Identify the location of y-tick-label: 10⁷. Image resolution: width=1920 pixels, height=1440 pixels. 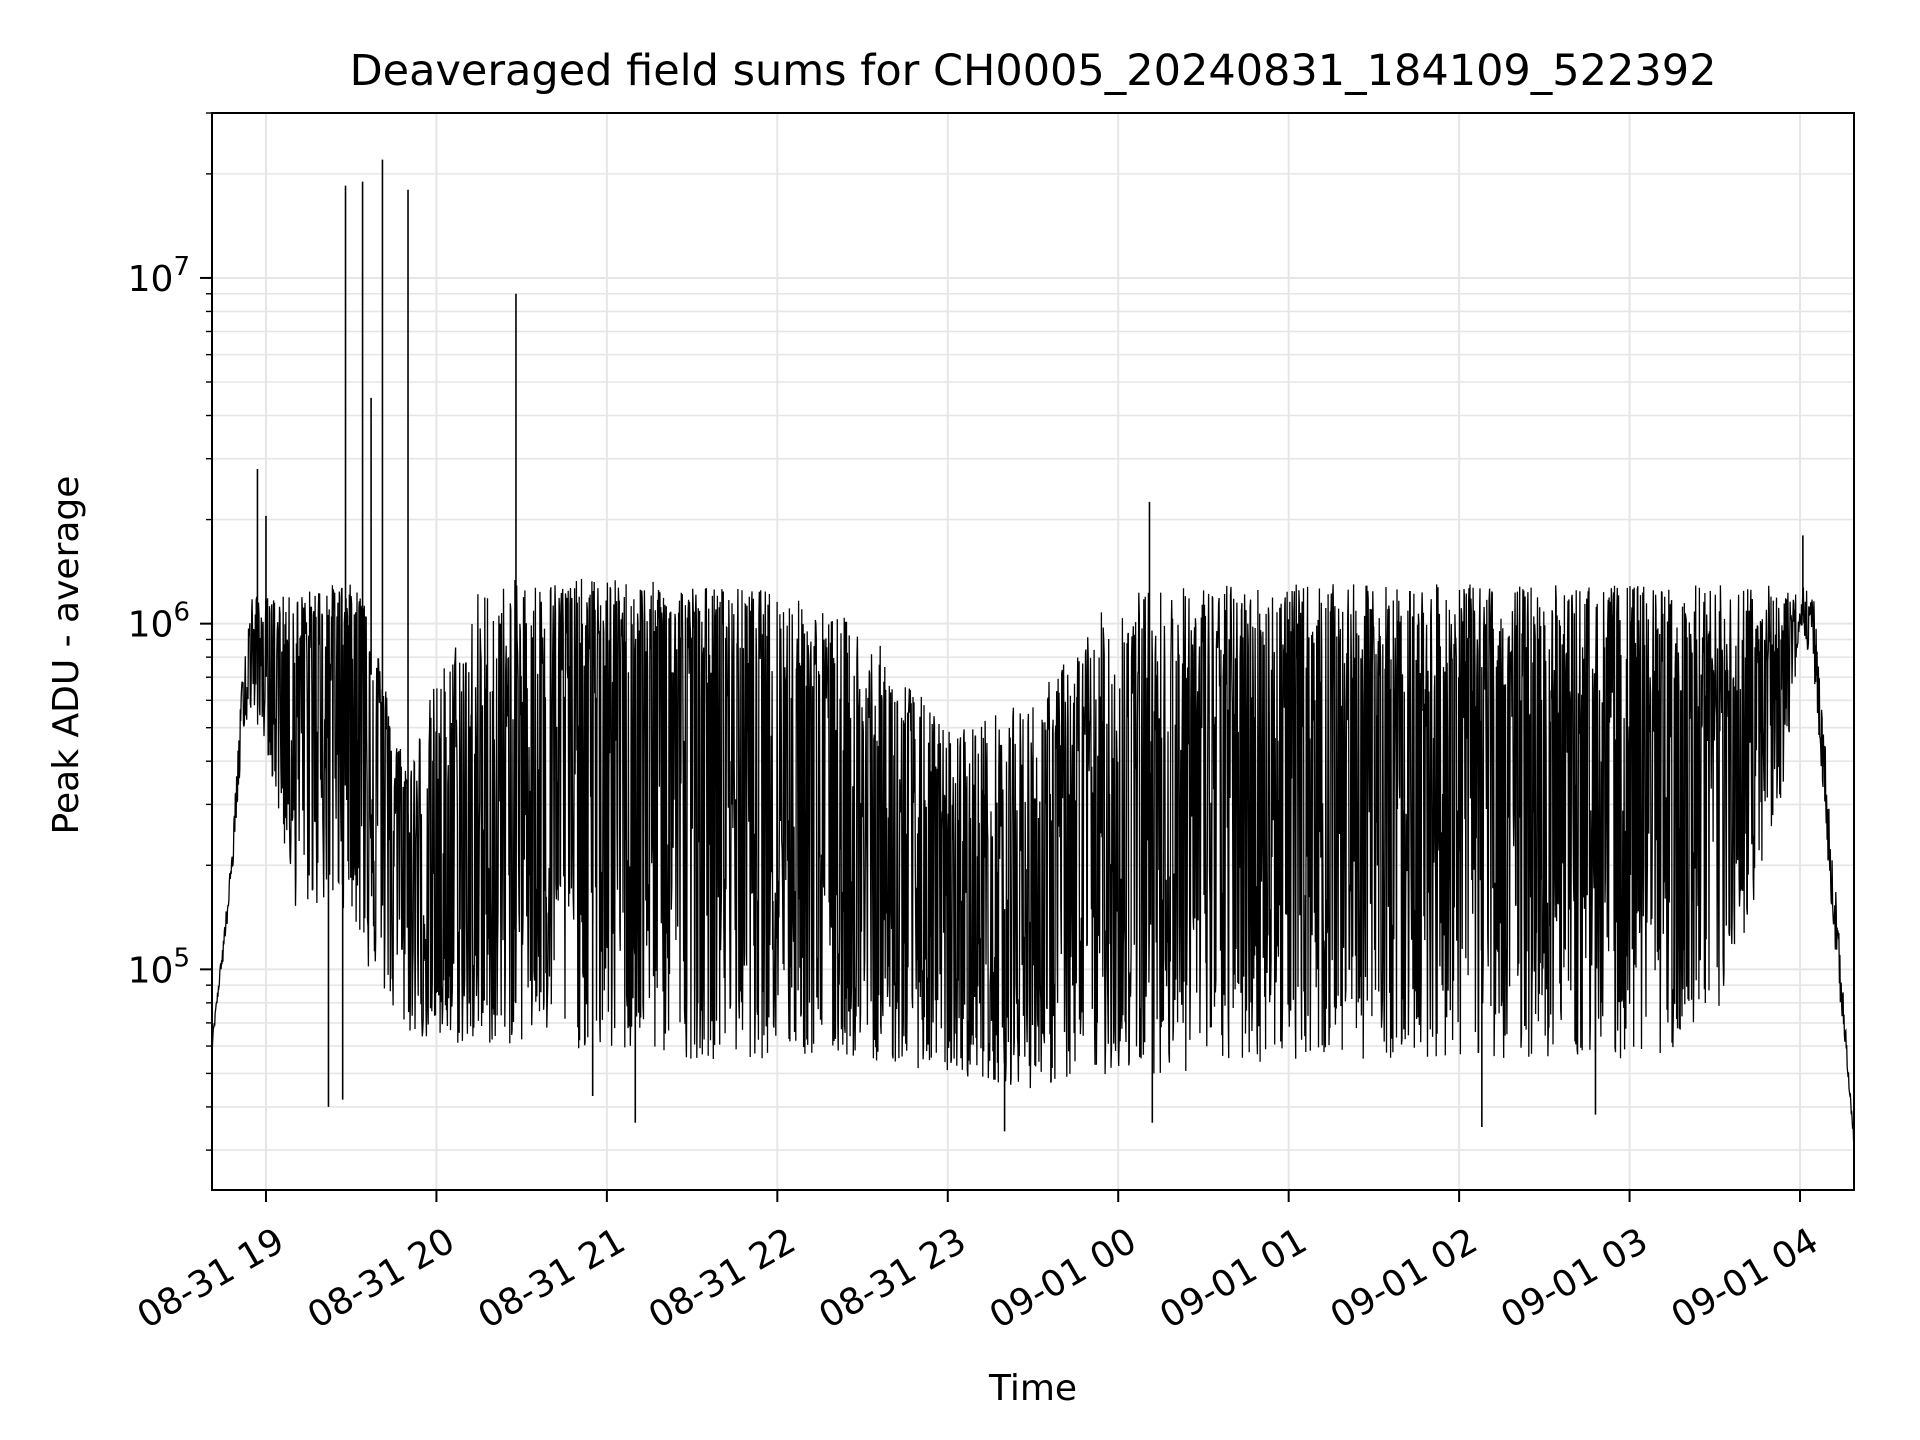
(159, 276).